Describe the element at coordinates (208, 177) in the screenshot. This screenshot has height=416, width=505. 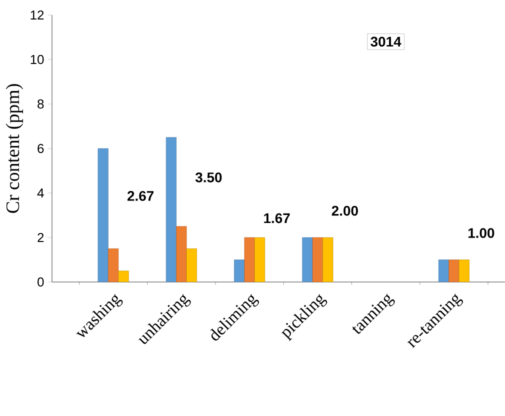
I see `annotation: 3.50` at that location.